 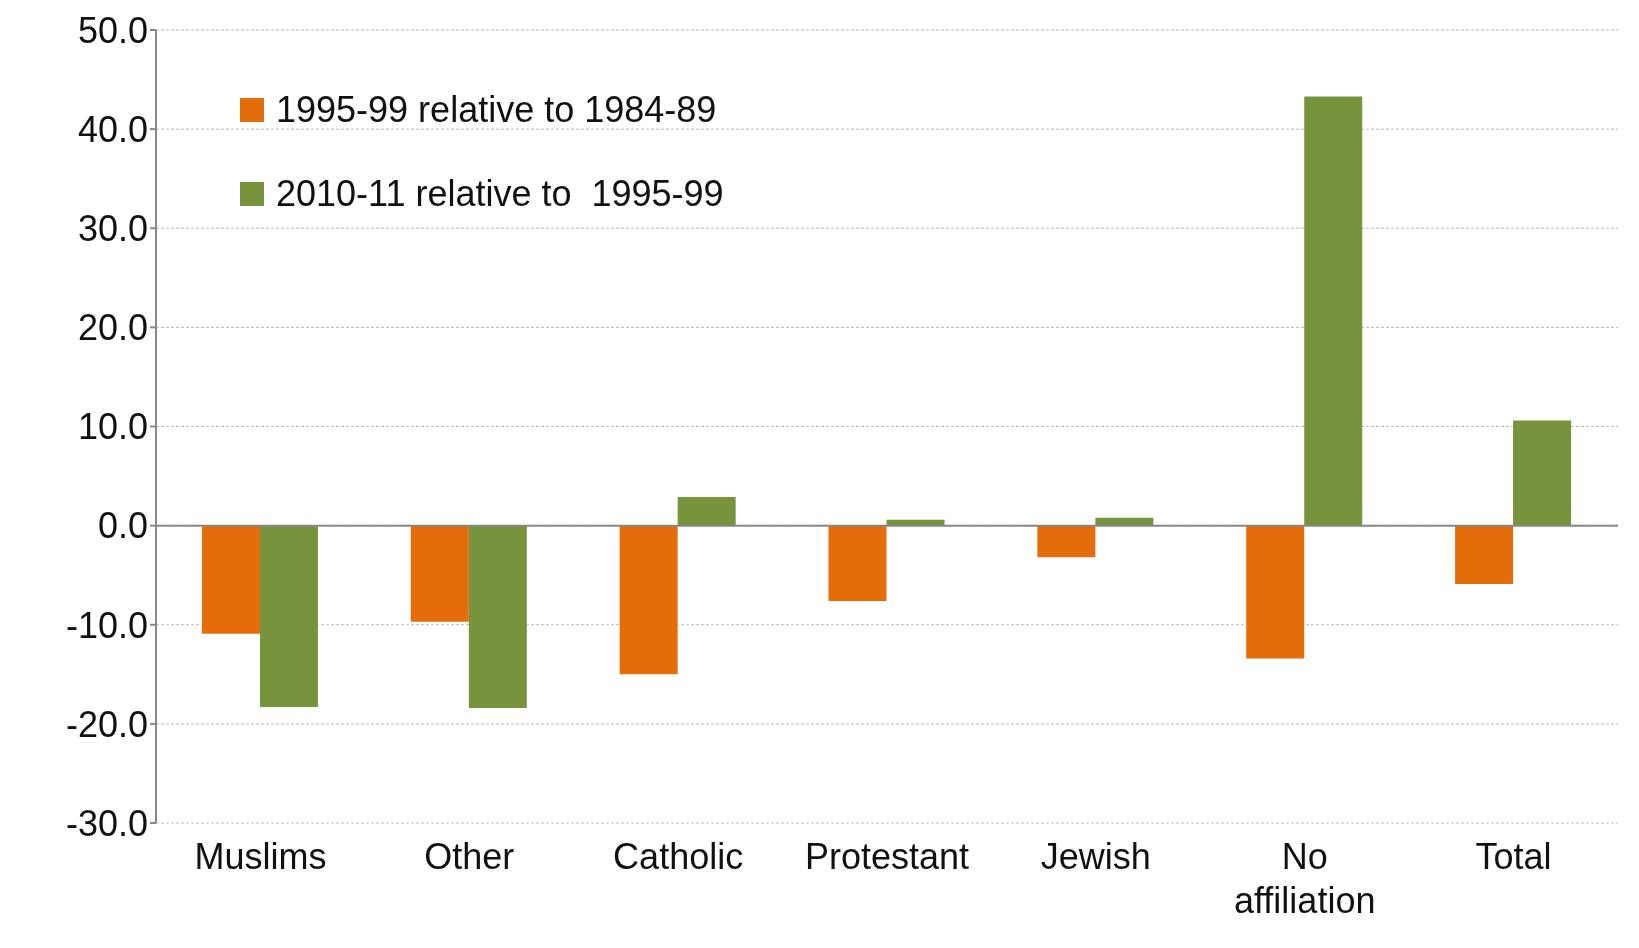 I want to click on y-tick-label: 0.0, so click(x=122, y=526).